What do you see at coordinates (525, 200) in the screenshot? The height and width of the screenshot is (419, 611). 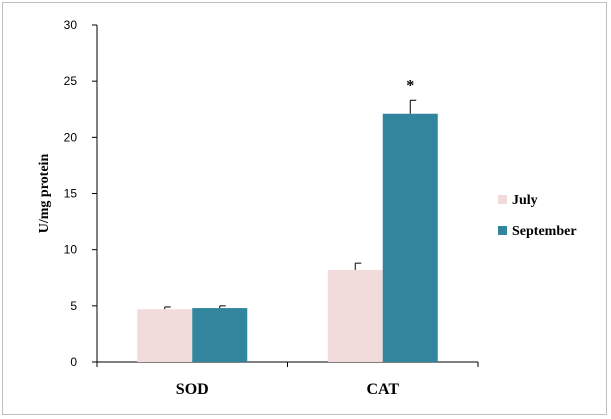 I see `legend-label-july: July` at bounding box center [525, 200].